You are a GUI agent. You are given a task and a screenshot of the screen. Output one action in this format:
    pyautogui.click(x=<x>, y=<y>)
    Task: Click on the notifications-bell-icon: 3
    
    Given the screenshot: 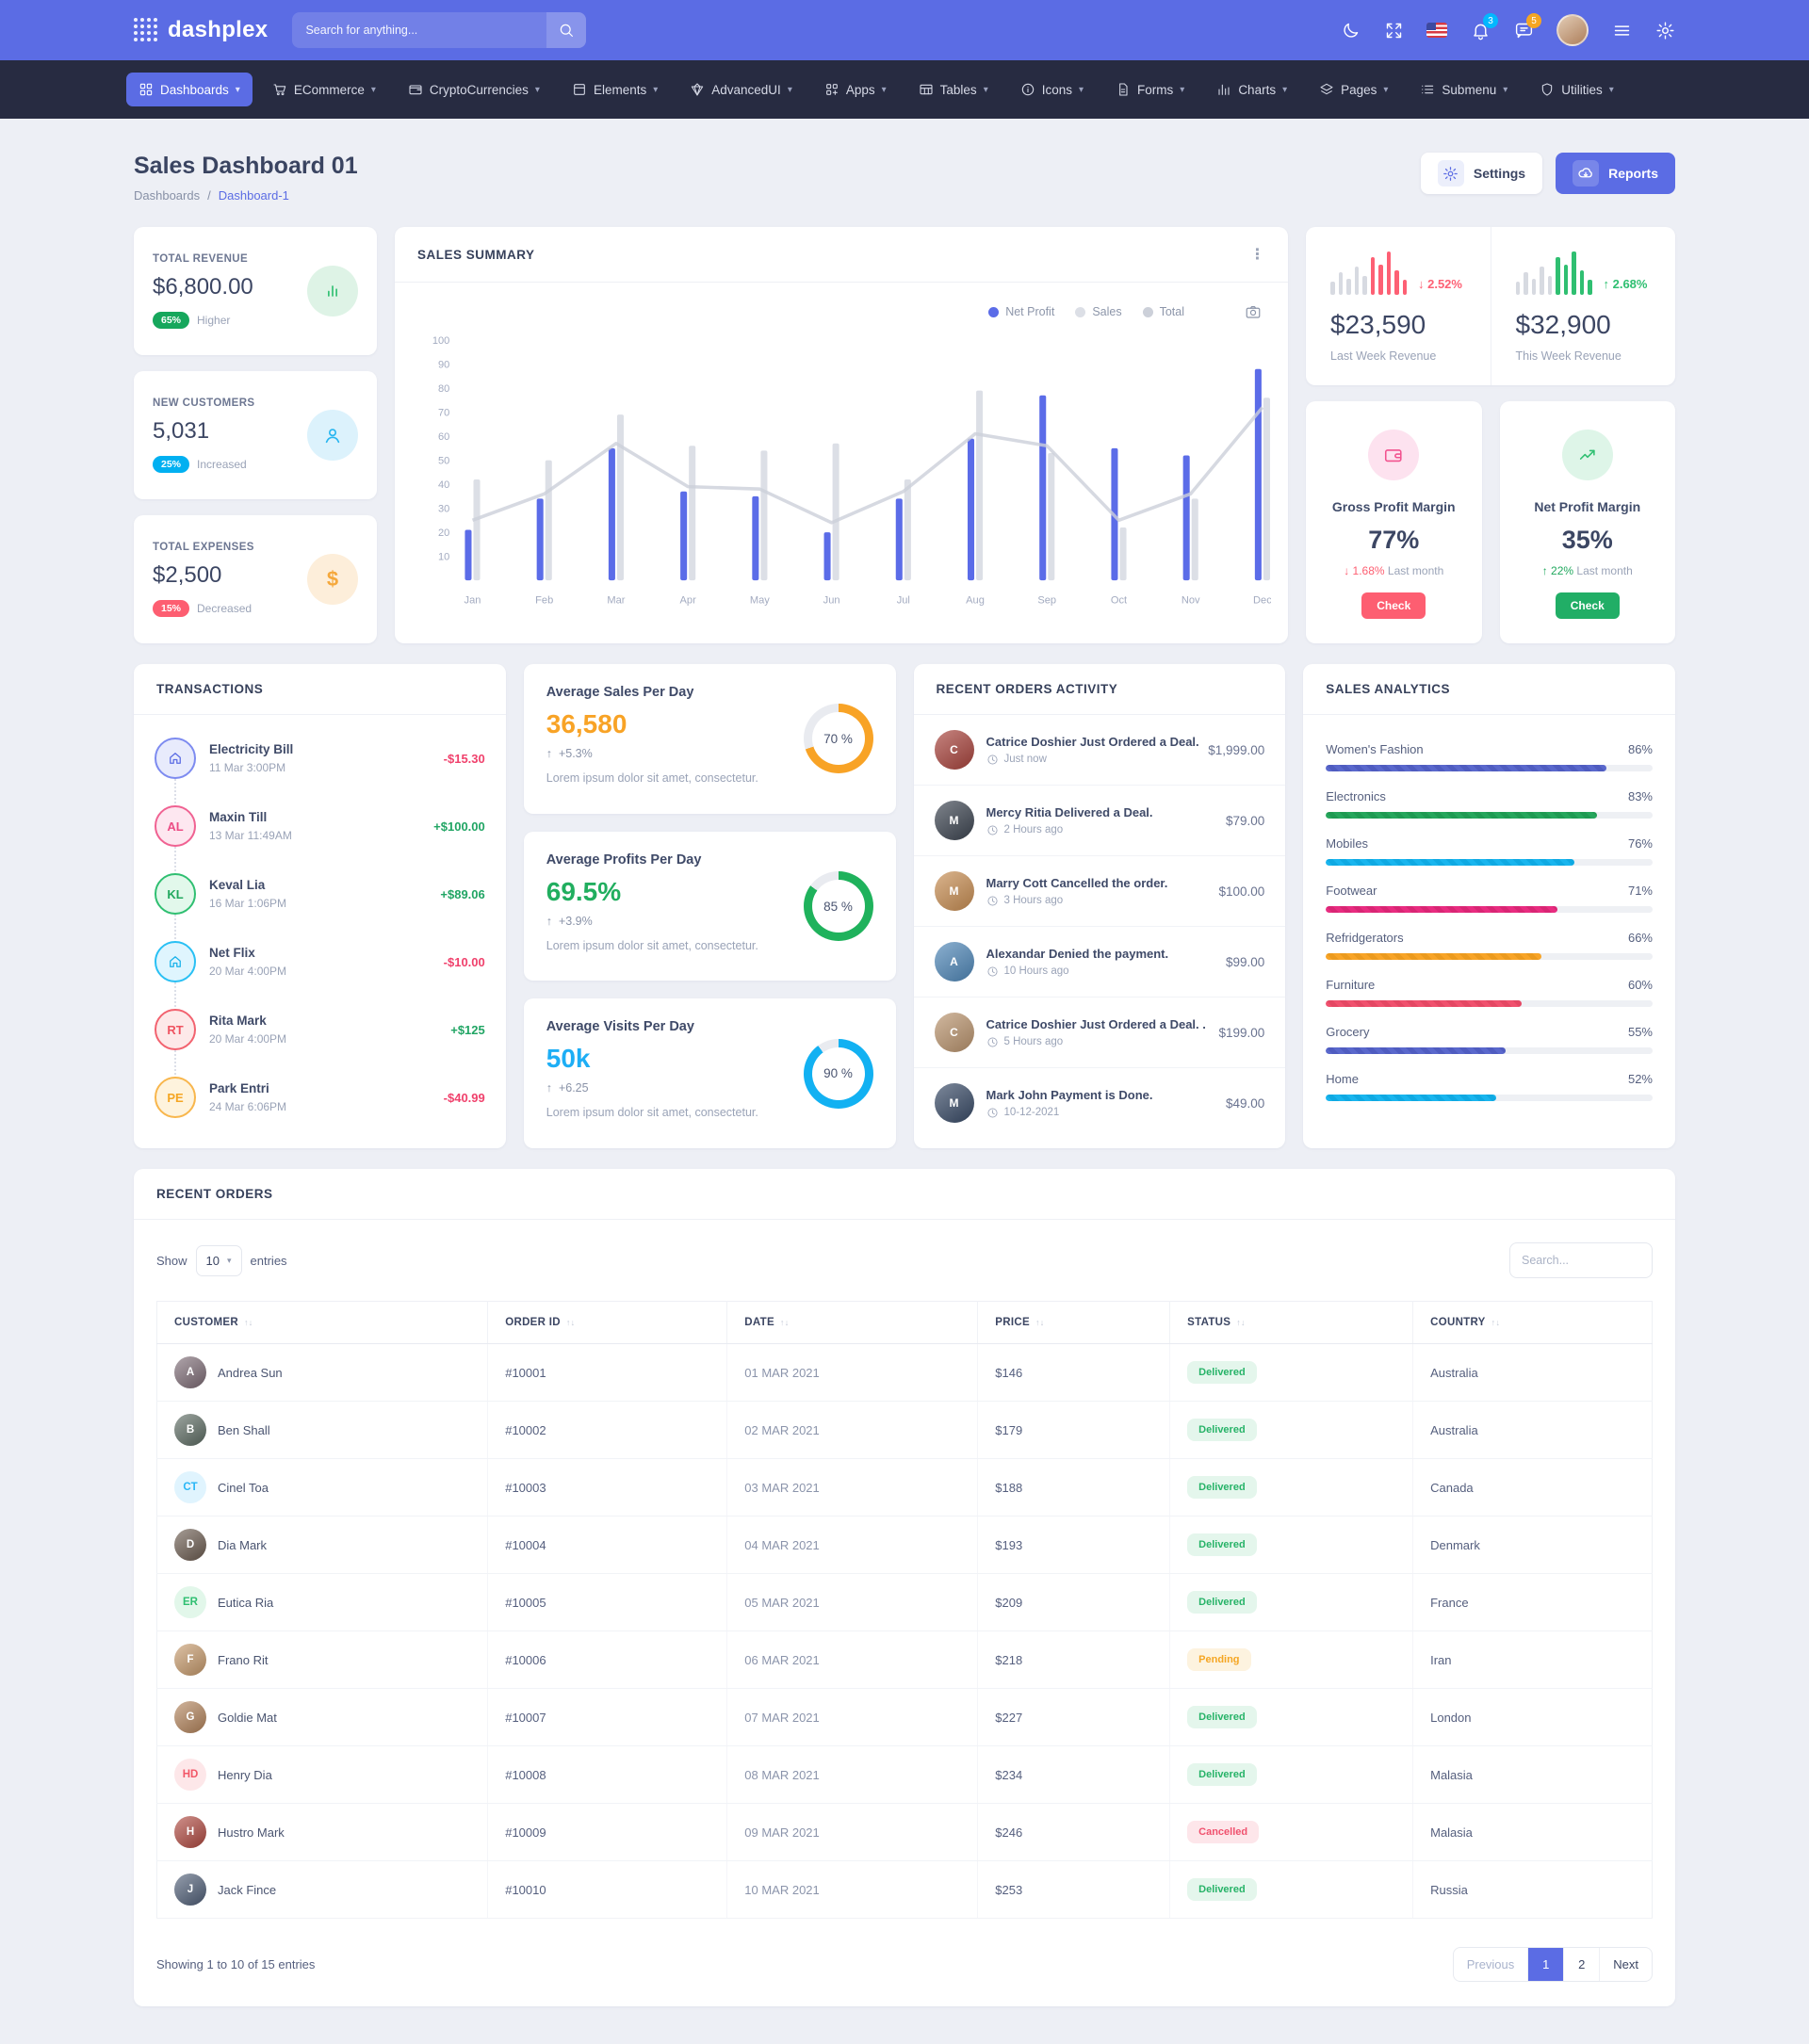 What is the action you would take?
    pyautogui.click(x=1484, y=27)
    